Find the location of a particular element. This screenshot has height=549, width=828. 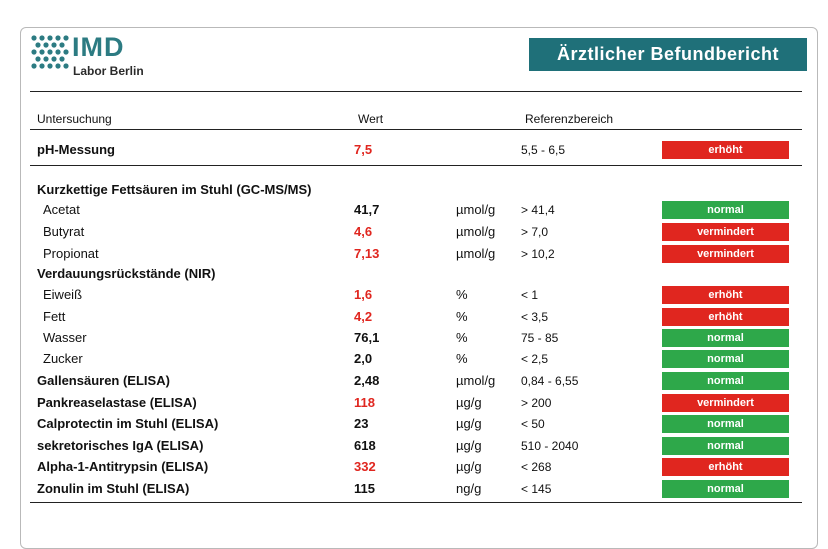

table-row: Fett 4,2% < 3,5 erhöht is located at coordinates (414, 317).